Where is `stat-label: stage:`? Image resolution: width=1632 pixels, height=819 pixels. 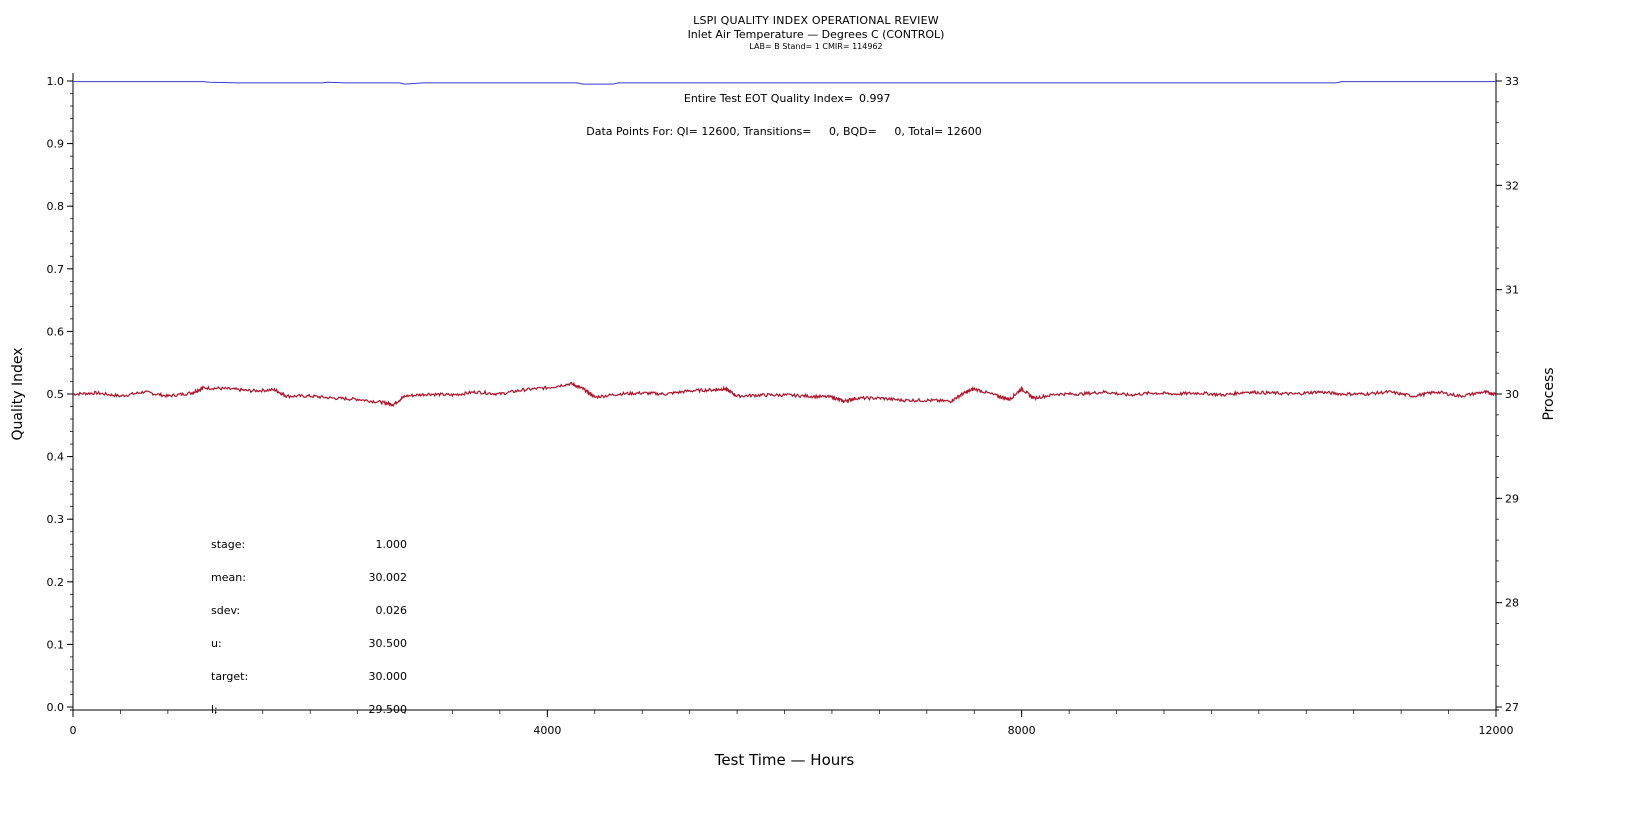
stat-label: stage: is located at coordinates (228, 544).